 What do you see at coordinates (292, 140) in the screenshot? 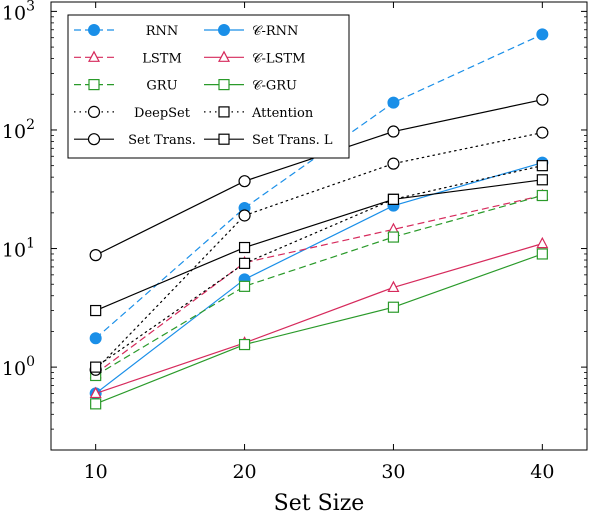
I see `legend-label: Set Trans. L` at bounding box center [292, 140].